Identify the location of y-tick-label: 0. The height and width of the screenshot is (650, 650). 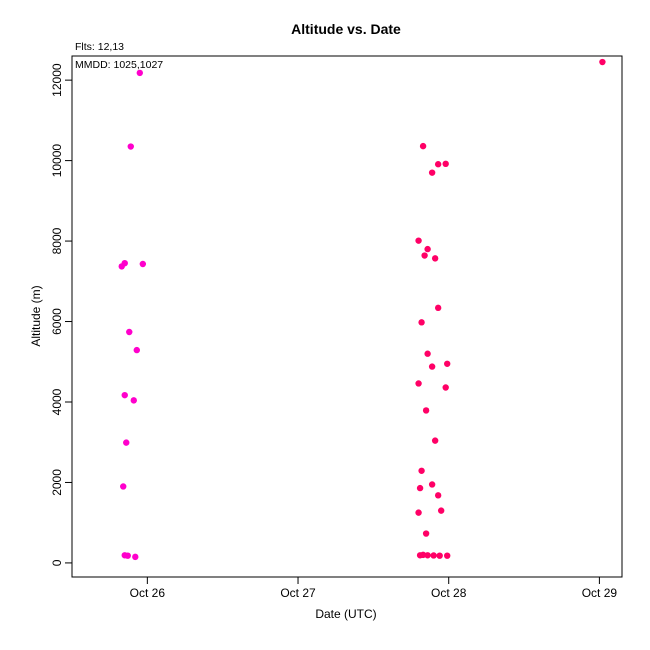
(57, 562).